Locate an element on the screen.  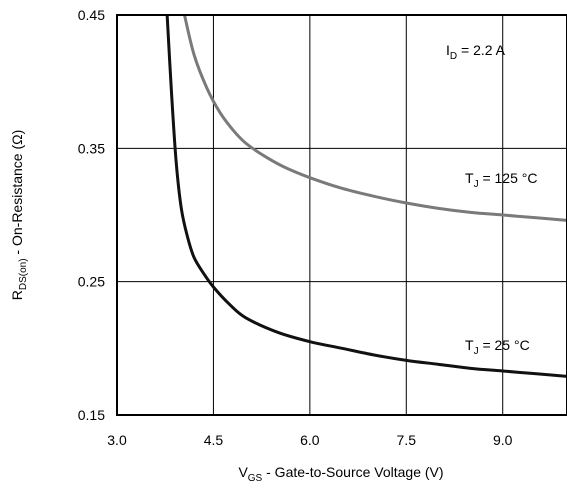
annotation-id: ID = 2.2 A is located at coordinates (476, 52).